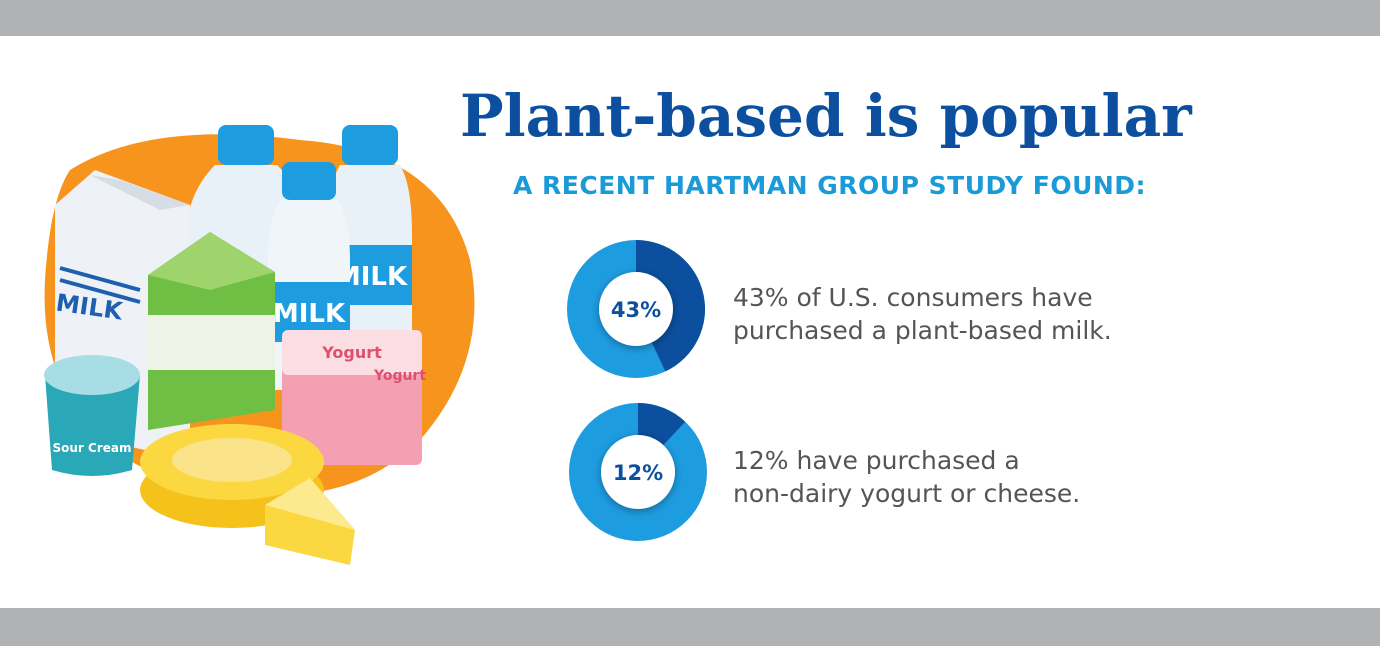  I want to click on title: Plant-based is popular, so click(826, 116).